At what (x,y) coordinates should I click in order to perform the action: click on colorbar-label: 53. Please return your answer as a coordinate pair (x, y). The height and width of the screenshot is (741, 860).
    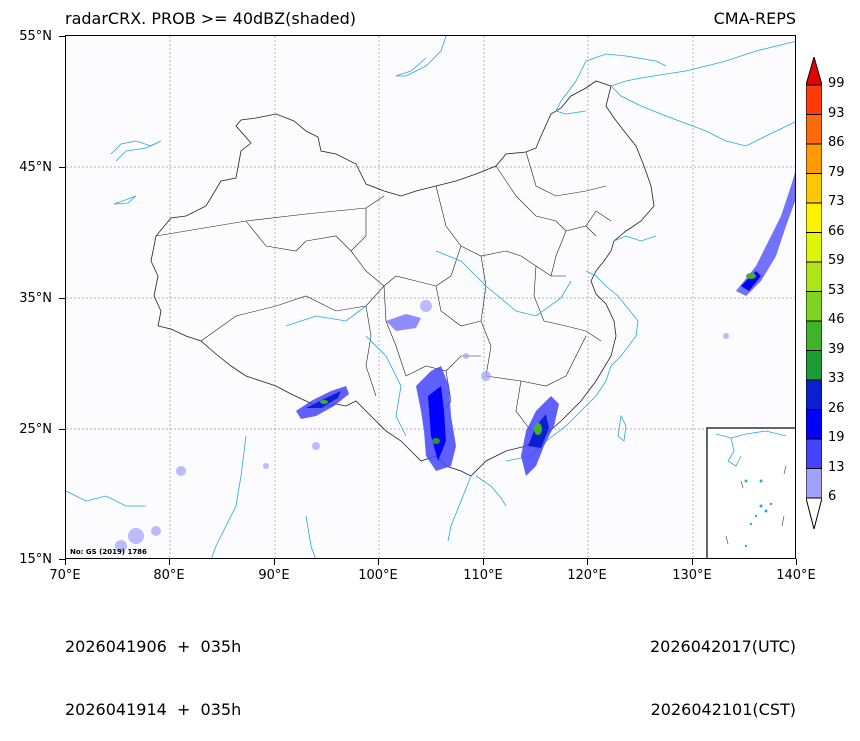
    Looking at the image, I should click on (836, 290).